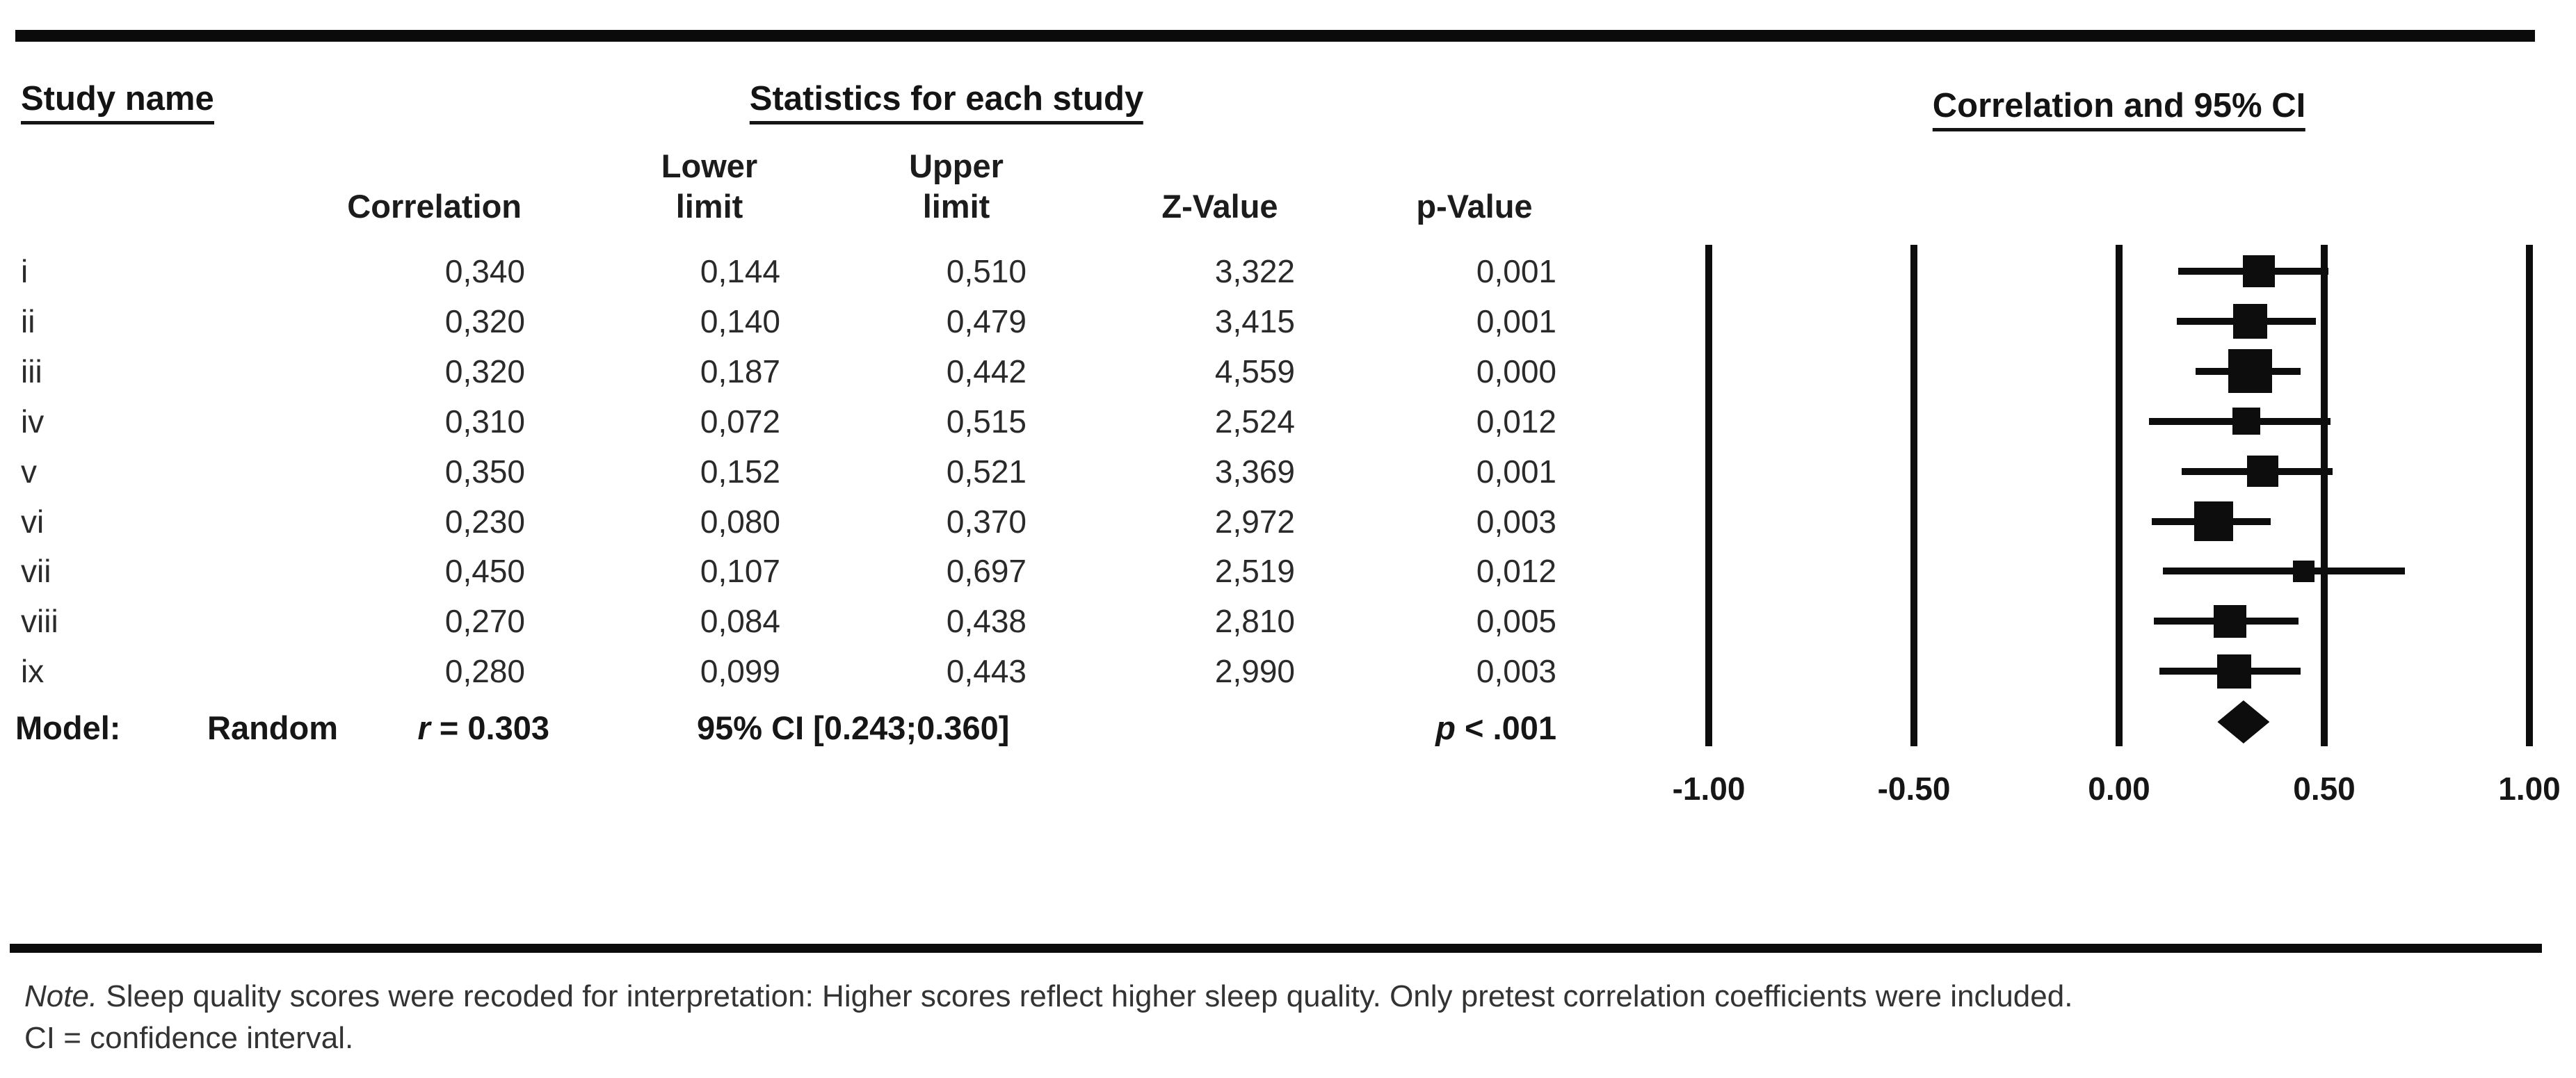 The image size is (2576, 1078). What do you see at coordinates (853, 727) in the screenshot?
I see `model-ci: 95% CI [0.243;0.360]` at bounding box center [853, 727].